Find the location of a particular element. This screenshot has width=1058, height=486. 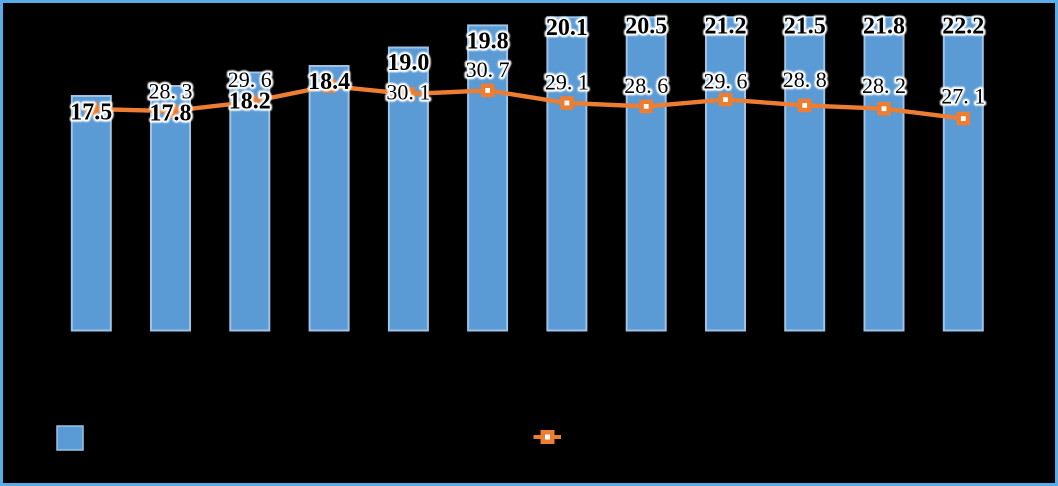

svg-text: 30. 7 is located at coordinates (488, 69).